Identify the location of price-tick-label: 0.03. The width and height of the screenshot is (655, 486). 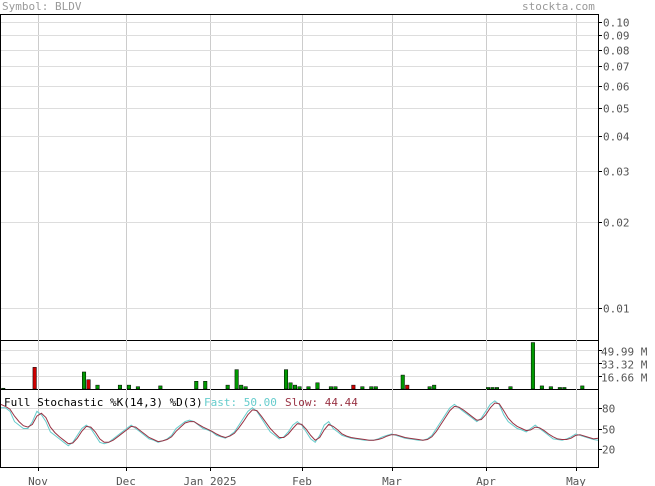
(616, 172).